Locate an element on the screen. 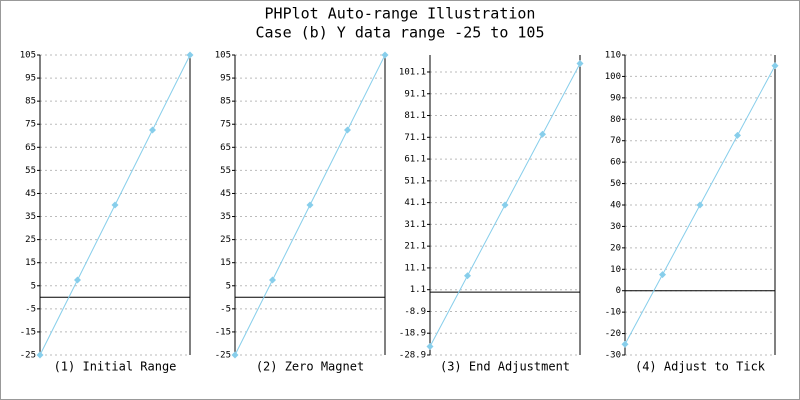  y-tick-label: -28.9 is located at coordinates (412, 356).